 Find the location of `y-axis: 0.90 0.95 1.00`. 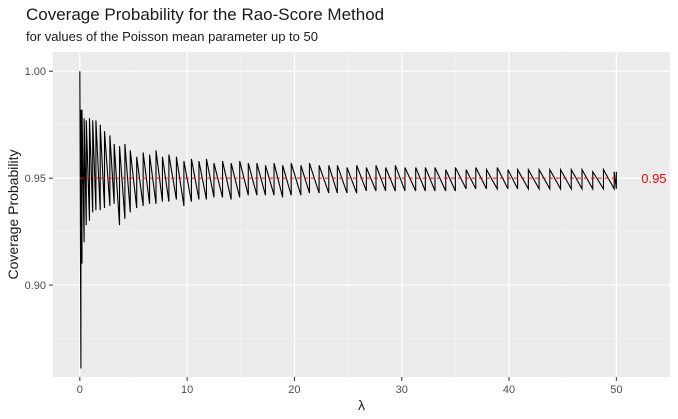

y-axis: 0.90 0.95 1.00 is located at coordinates (39, 179).